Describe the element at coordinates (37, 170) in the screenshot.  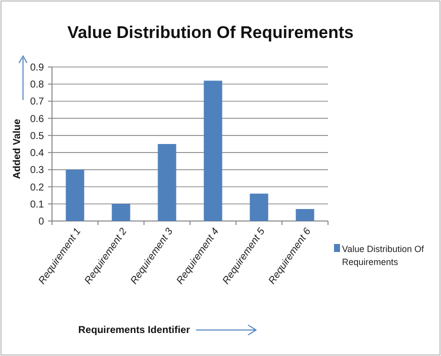
I see `y-tick-label: 0.3` at that location.